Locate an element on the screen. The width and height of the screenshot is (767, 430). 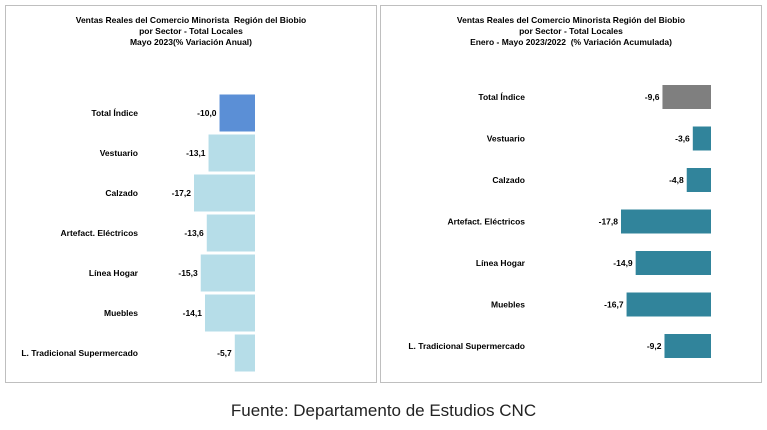
chart-title-line-3: Mayo 2023(% Variación Anual) is located at coordinates (191, 42).